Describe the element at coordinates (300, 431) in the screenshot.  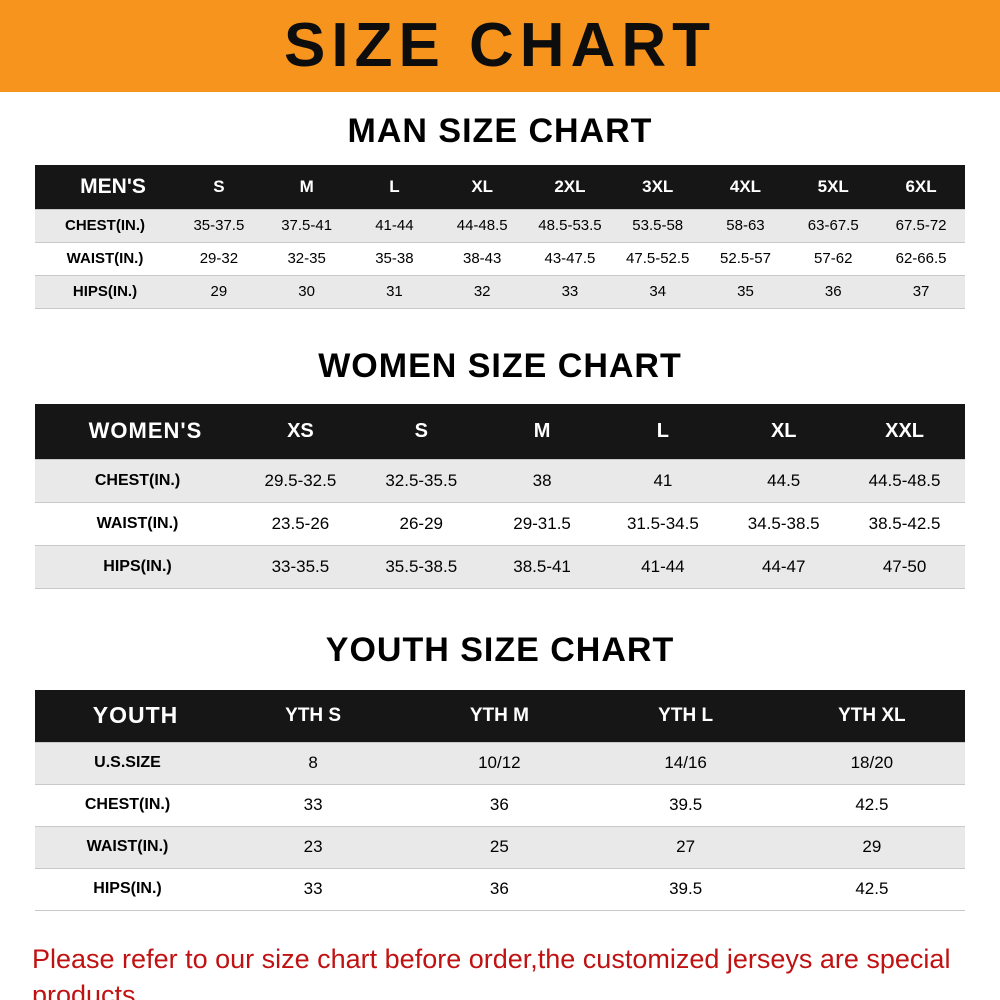
I see `size-column-header: XS` at that location.